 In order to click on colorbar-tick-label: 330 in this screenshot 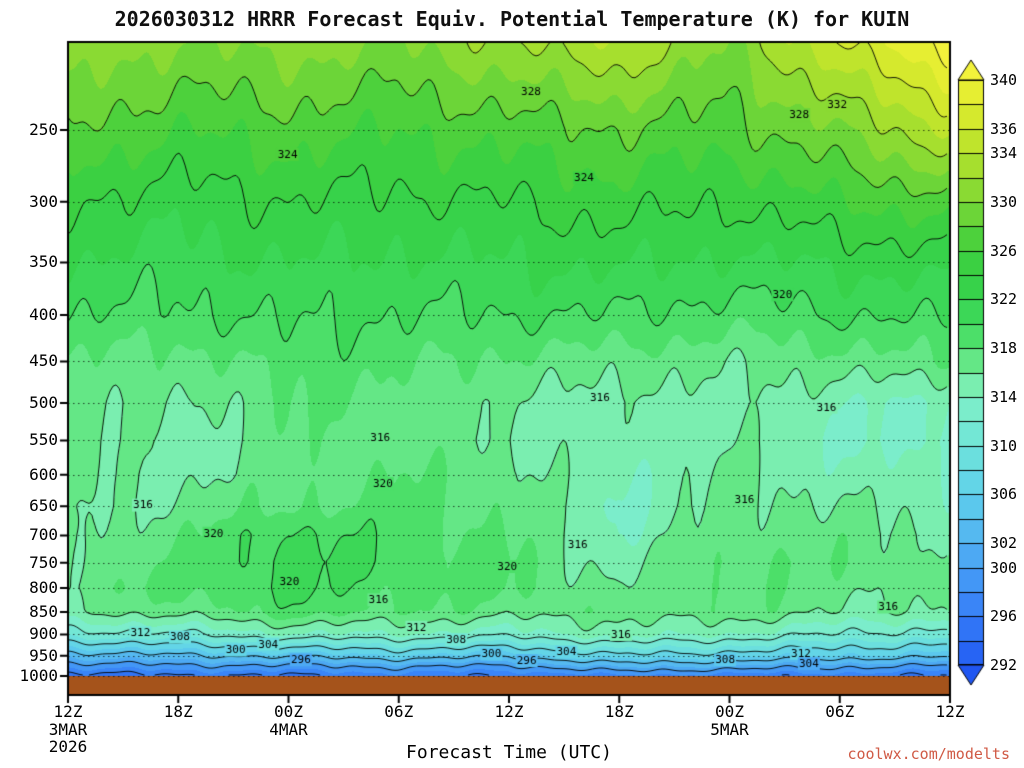, I will do `click(1004, 201)`.